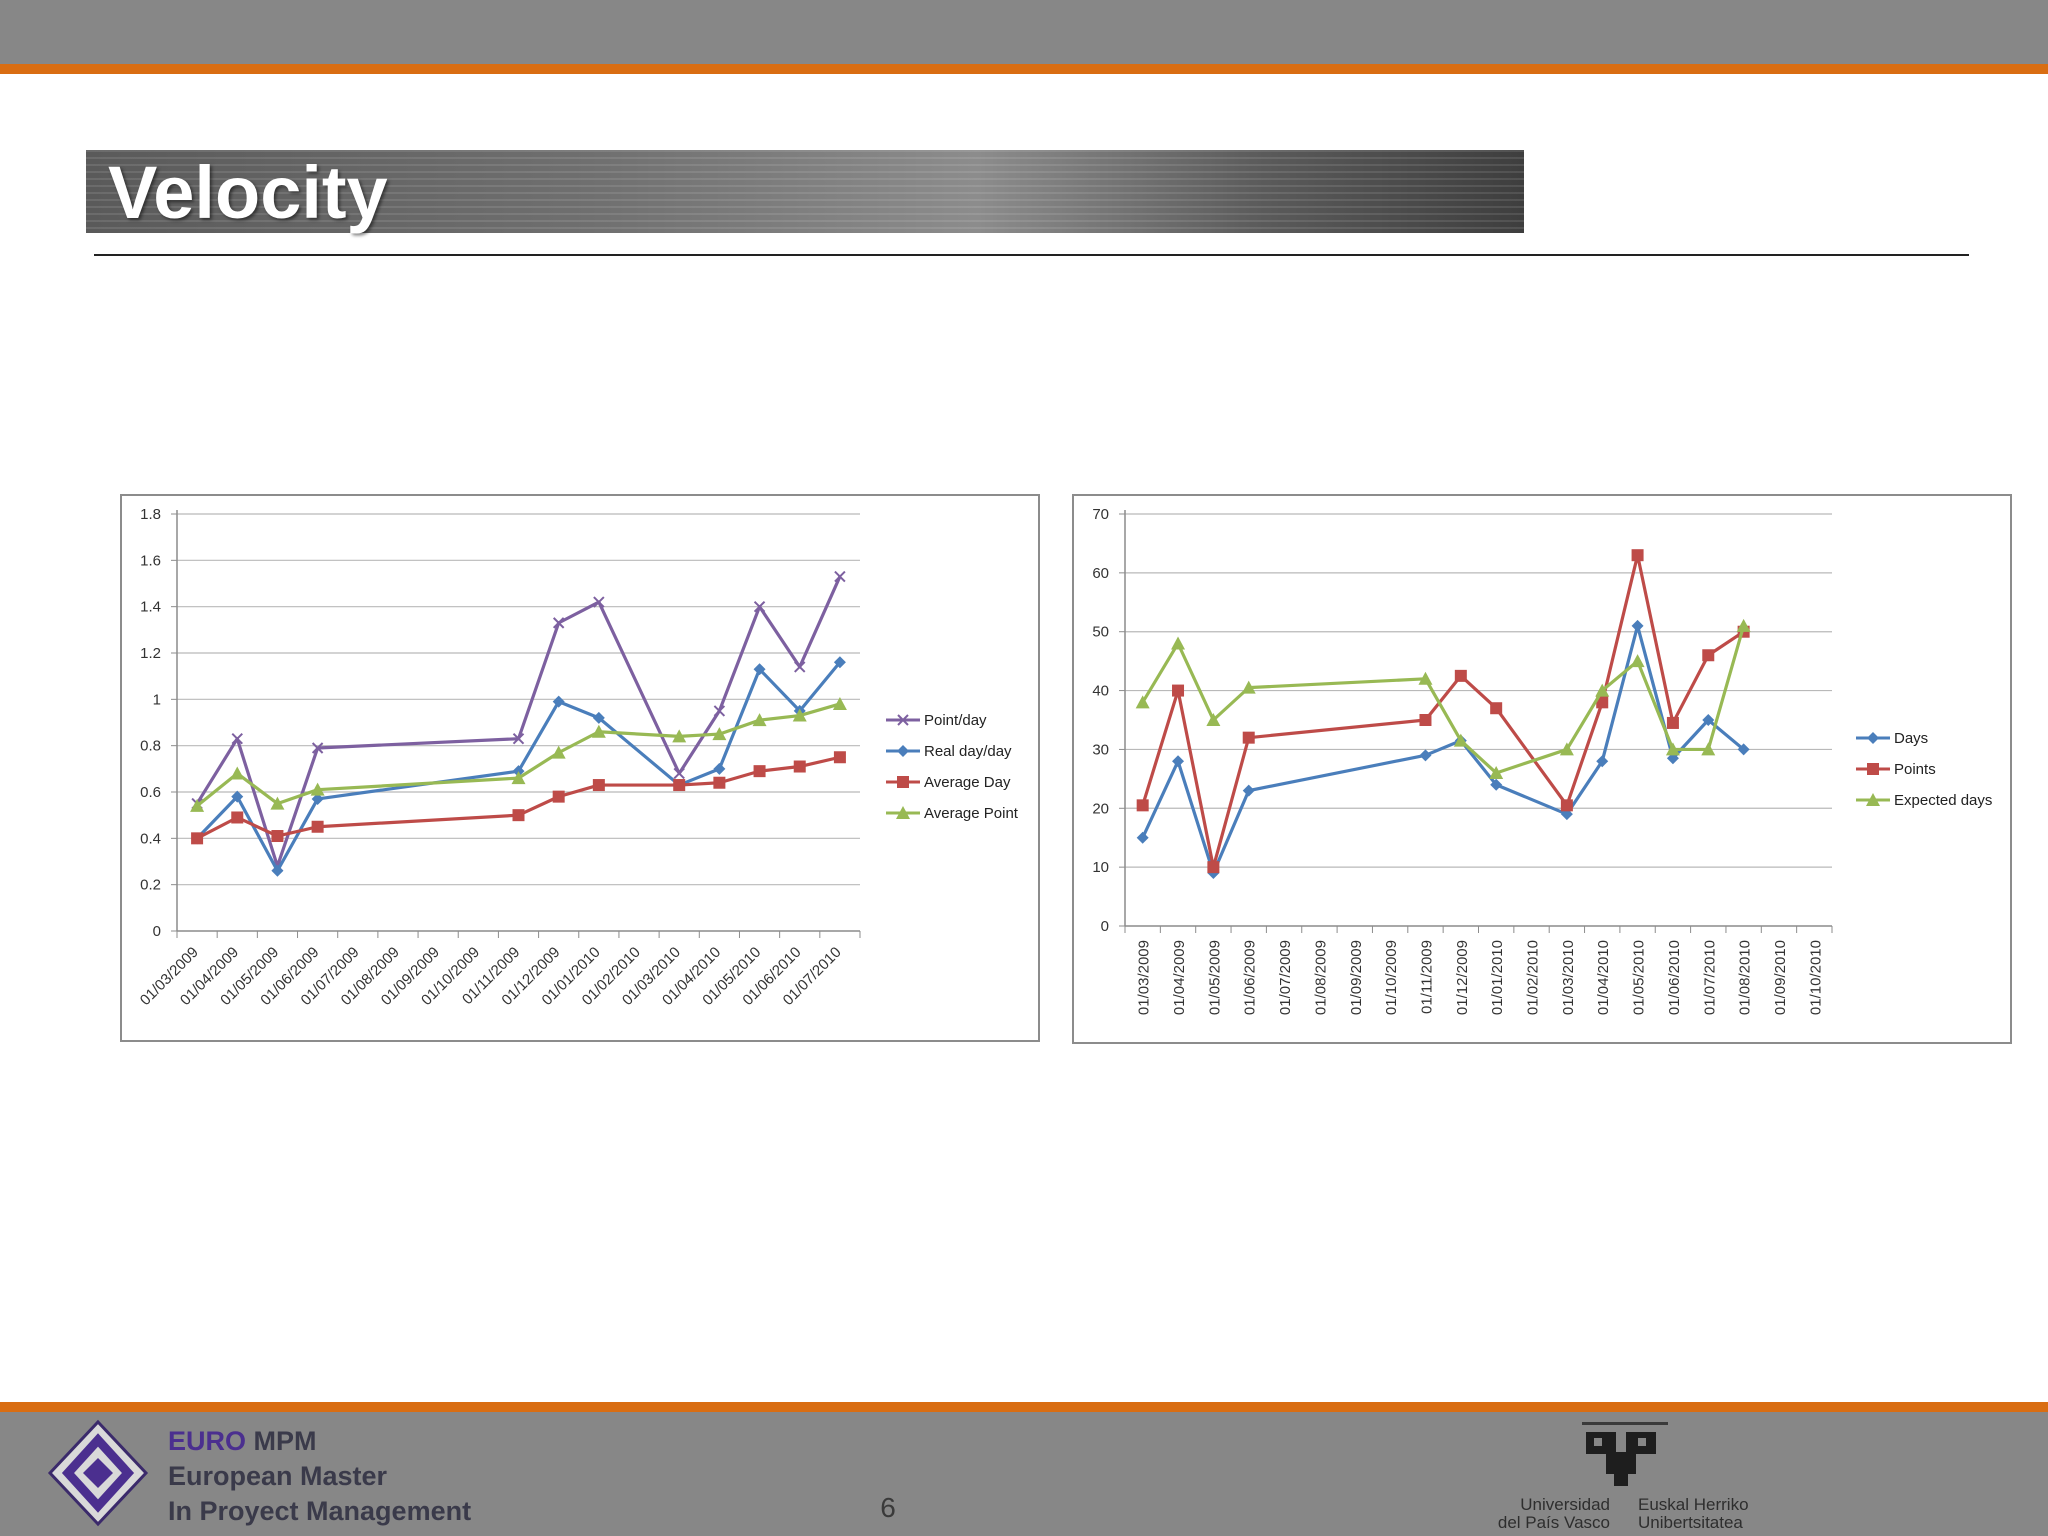 The height and width of the screenshot is (1536, 2048). What do you see at coordinates (971, 813) in the screenshot?
I see `legend-label: Average Point` at bounding box center [971, 813].